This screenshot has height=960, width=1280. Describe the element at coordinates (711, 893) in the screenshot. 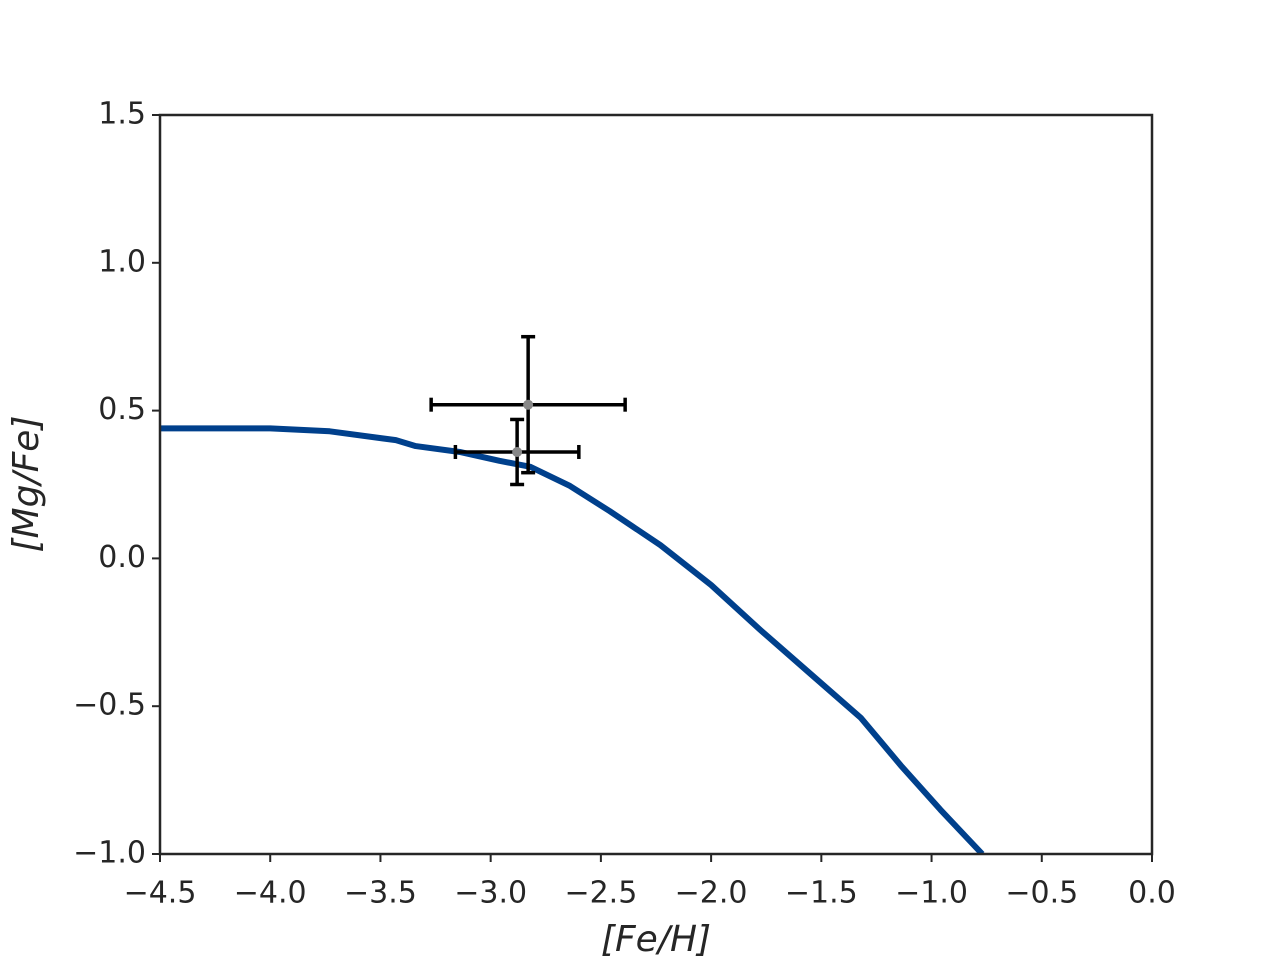

I see `x-tick-label: −2.0` at that location.